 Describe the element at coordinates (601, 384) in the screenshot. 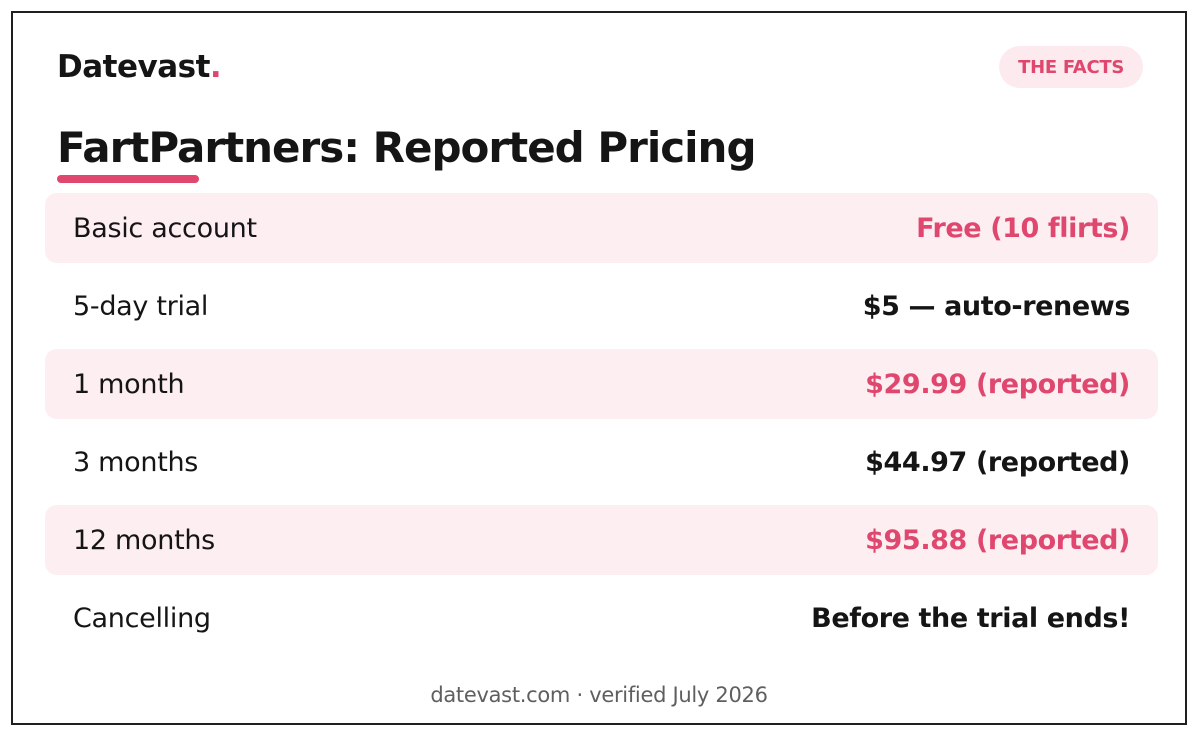

I see `pricing-row-1-month: 1 month $29.99 (reported)` at that location.